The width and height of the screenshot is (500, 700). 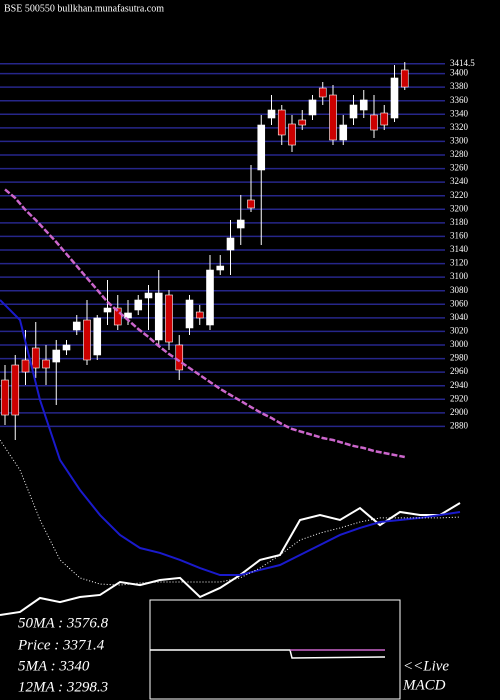 I want to click on y-tick-label: 2920, so click(x=459, y=398).